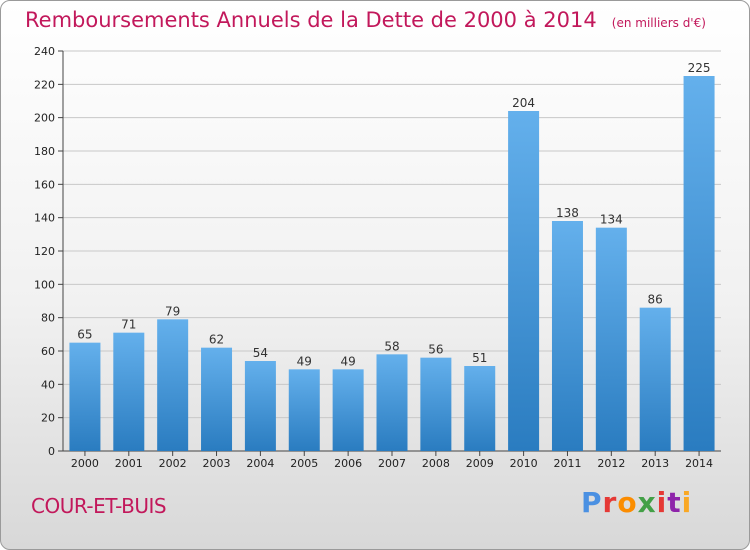 The image size is (750, 550). Describe the element at coordinates (567, 213) in the screenshot. I see `bar-value-label: 138` at that location.